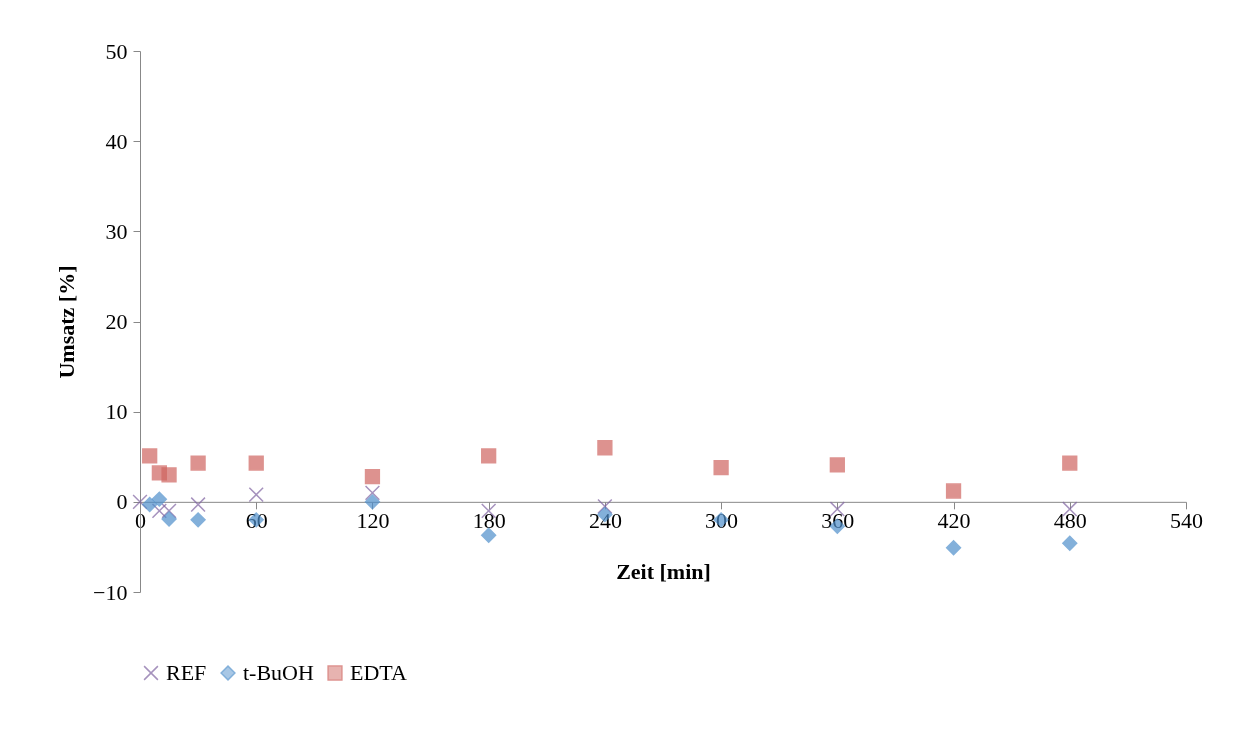 Image resolution: width=1250 pixels, height=729 pixels. Describe the element at coordinates (116, 321) in the screenshot. I see `y-tick-label: 20` at that location.